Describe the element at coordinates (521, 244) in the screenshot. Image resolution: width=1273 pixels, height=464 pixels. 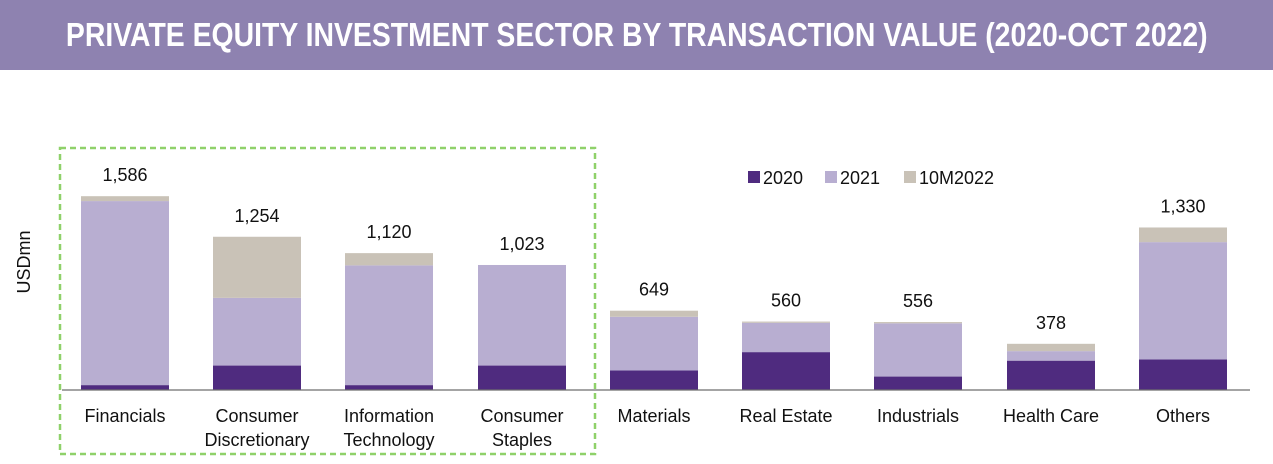
I see `total-label: 1,023` at that location.